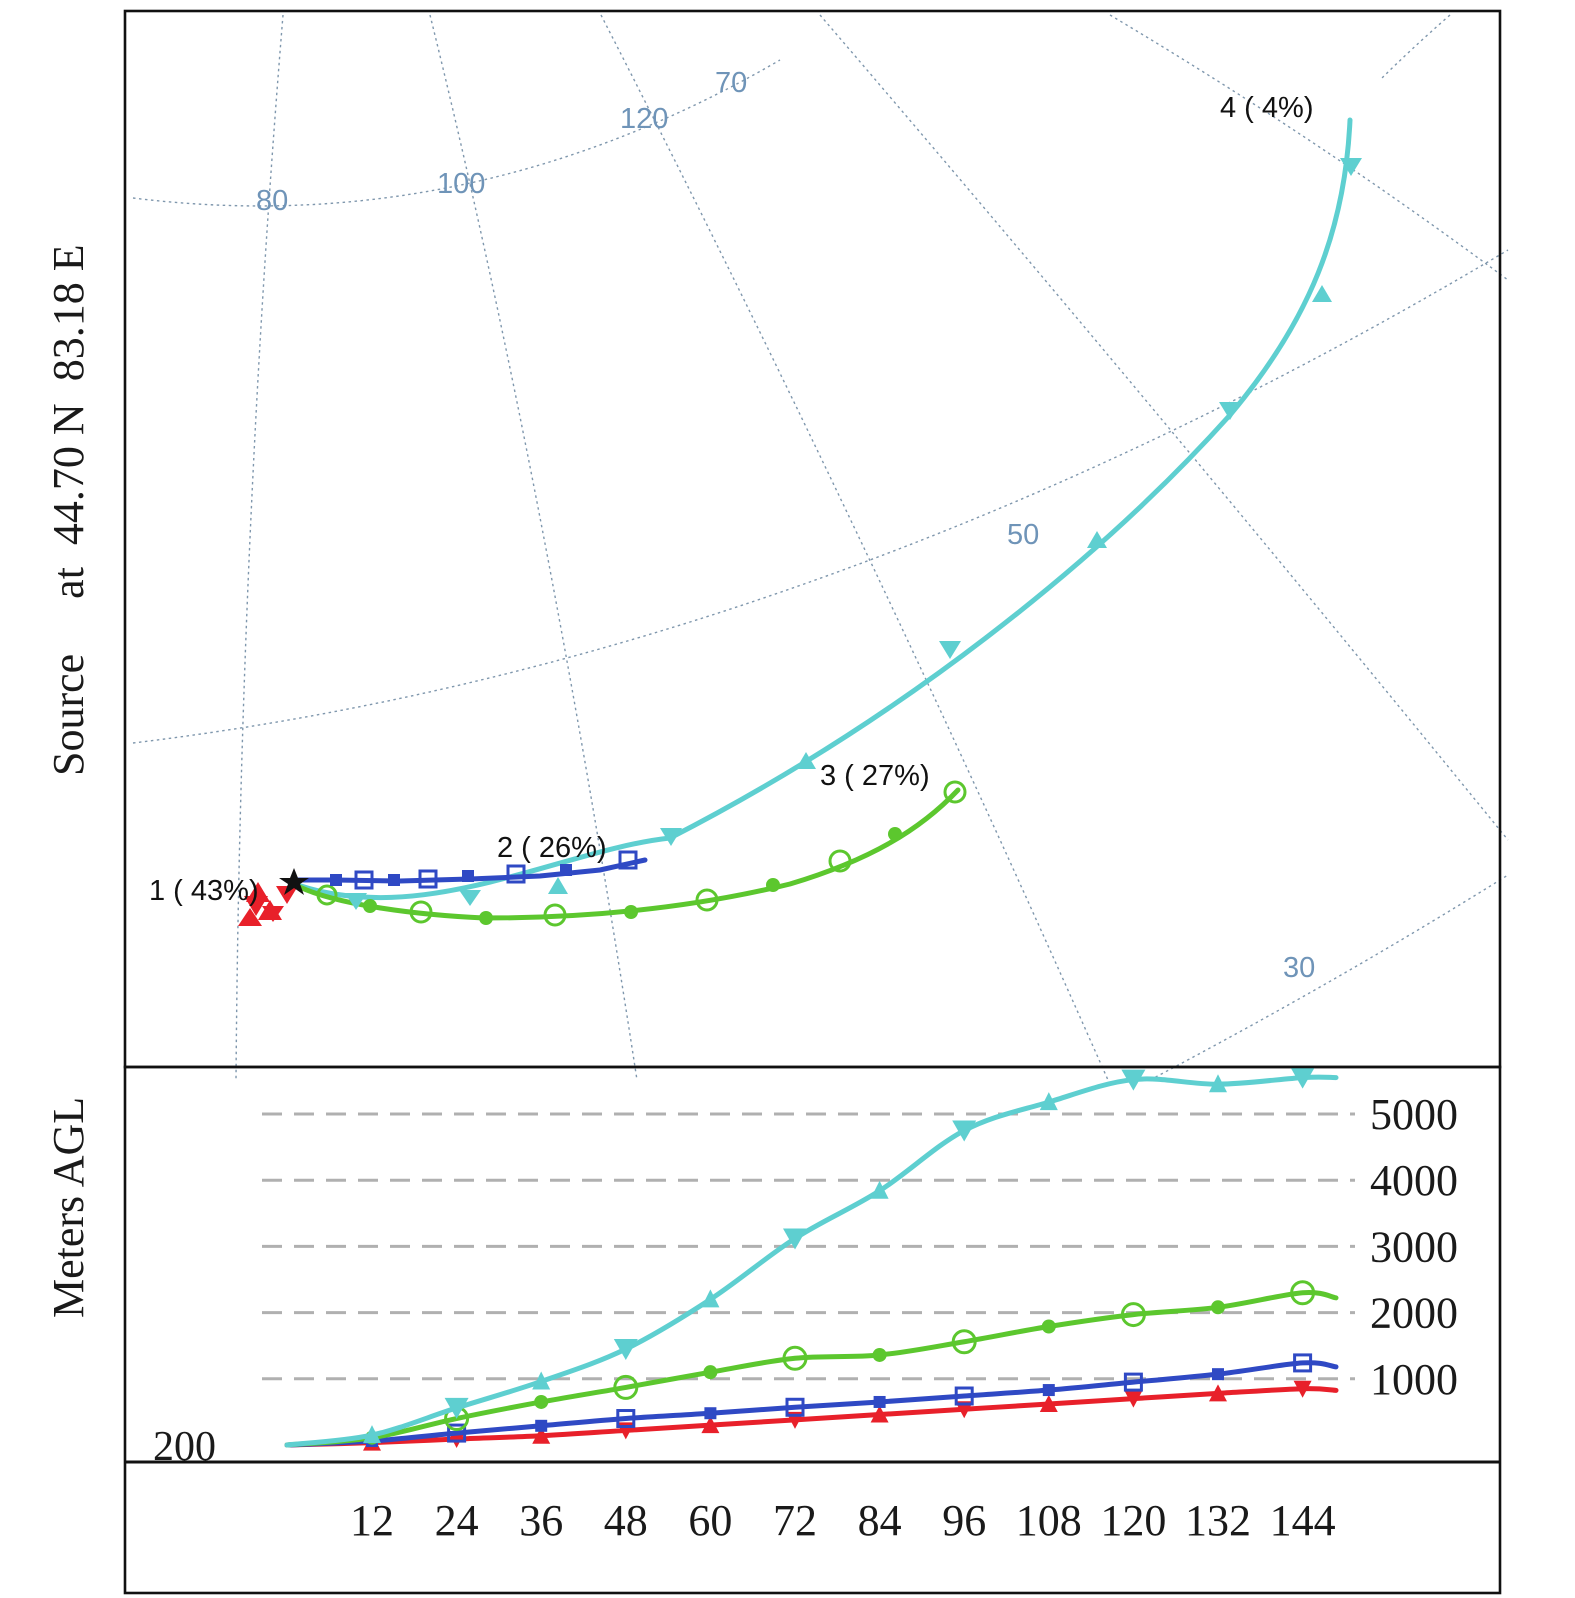  What do you see at coordinates (461, 184) in the screenshot?
I see `meridian-label-100: 100` at bounding box center [461, 184].